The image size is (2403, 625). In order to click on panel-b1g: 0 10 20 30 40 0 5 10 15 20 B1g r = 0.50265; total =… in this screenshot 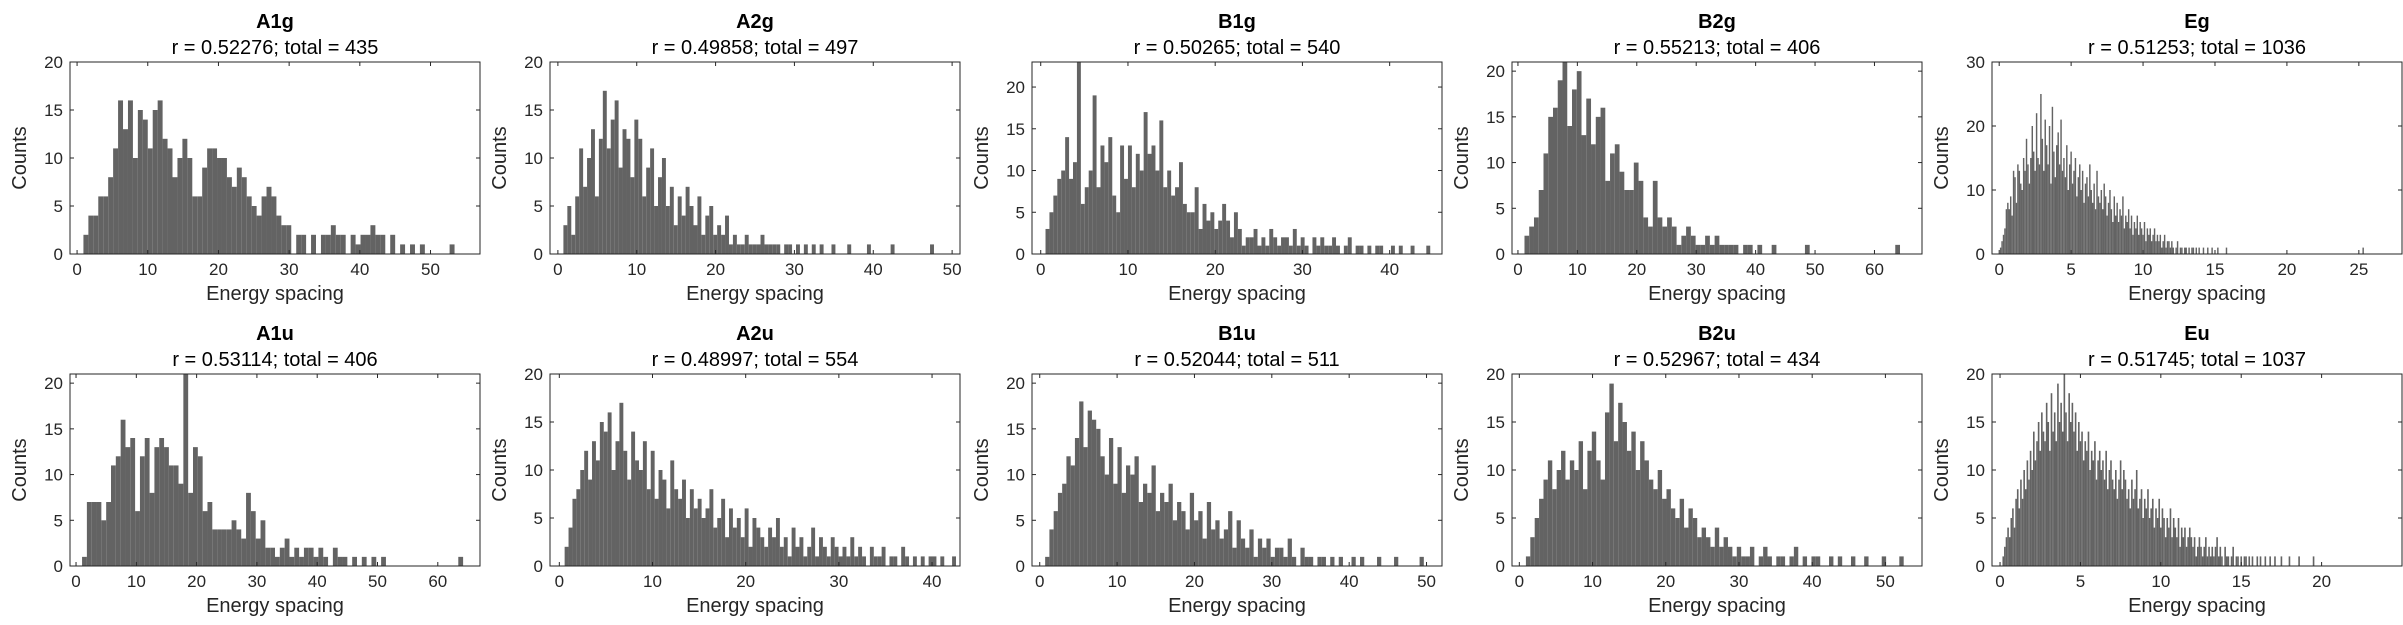, I will do `click(1207, 158)`.